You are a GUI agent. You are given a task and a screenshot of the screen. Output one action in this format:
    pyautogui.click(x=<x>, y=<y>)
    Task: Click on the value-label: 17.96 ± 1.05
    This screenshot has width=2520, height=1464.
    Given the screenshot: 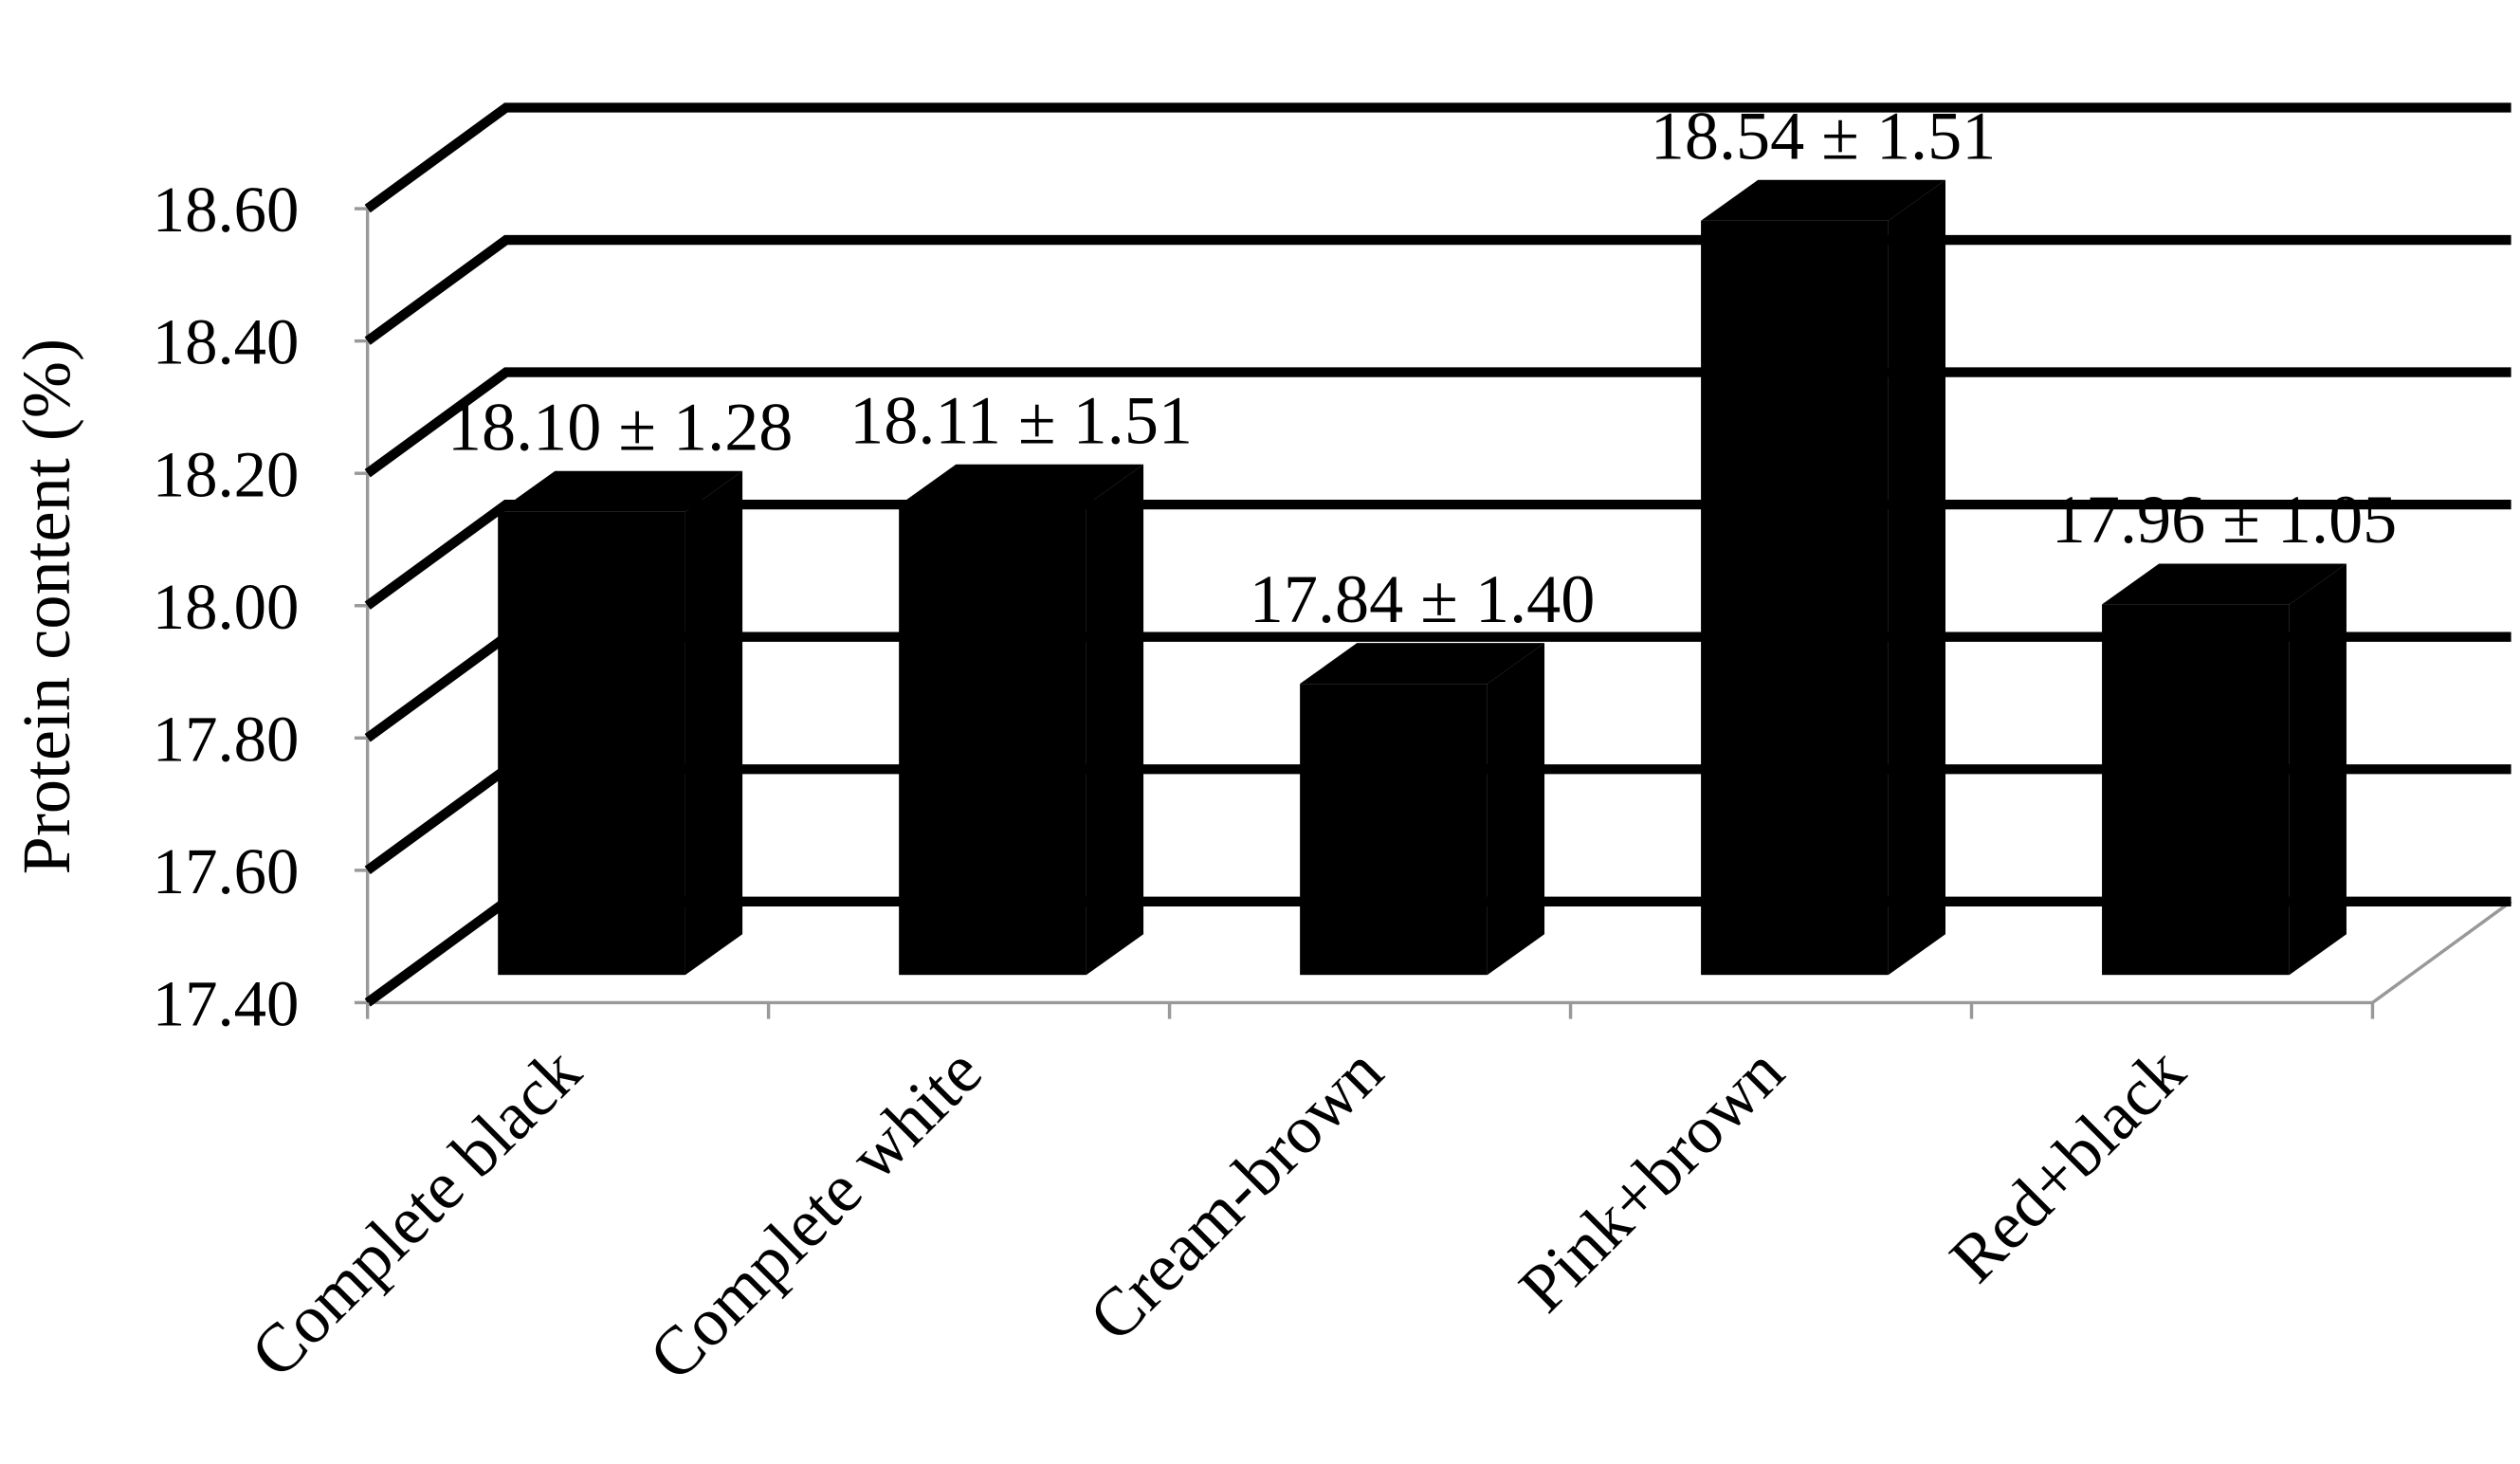 What is the action you would take?
    pyautogui.click(x=2225, y=520)
    